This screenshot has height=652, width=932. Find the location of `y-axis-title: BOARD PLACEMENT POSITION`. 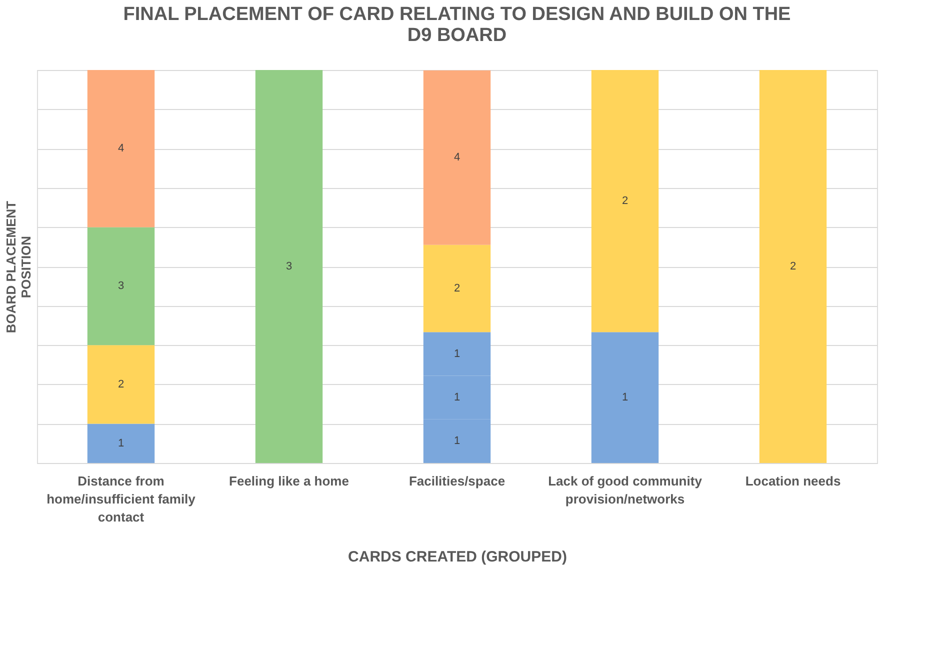

y-axis-title: BOARD PLACEMENT POSITION is located at coordinates (19, 267).